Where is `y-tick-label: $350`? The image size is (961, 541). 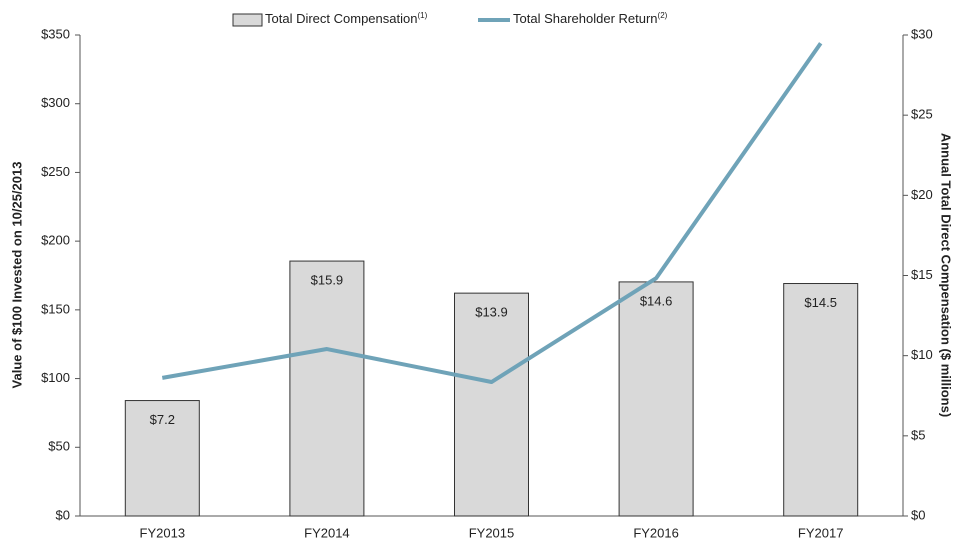
y-tick-label: $350 is located at coordinates (55, 33).